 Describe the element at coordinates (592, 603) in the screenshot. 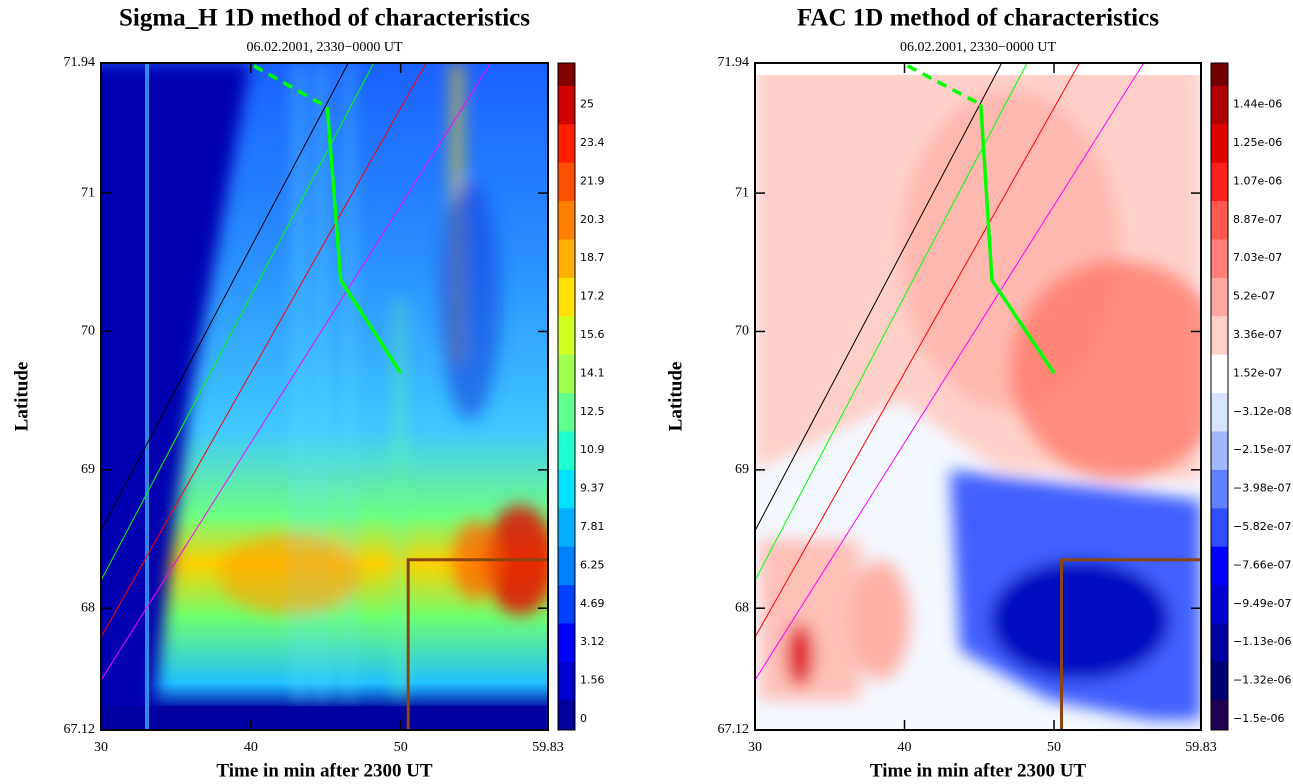

I see `colorbar-label: 4.69` at that location.